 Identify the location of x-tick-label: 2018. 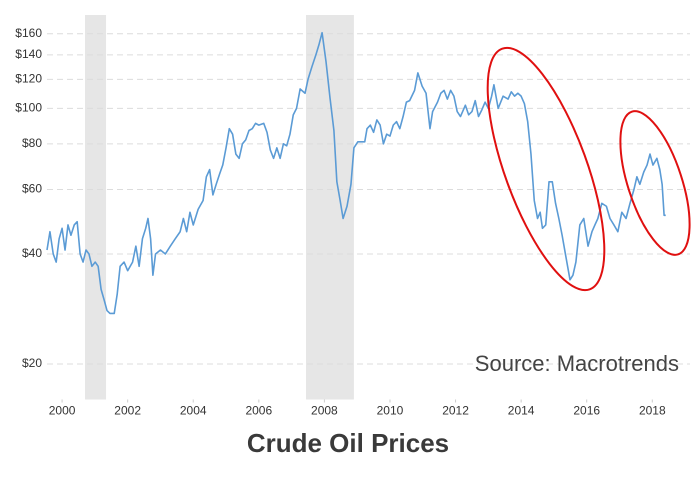
(652, 411).